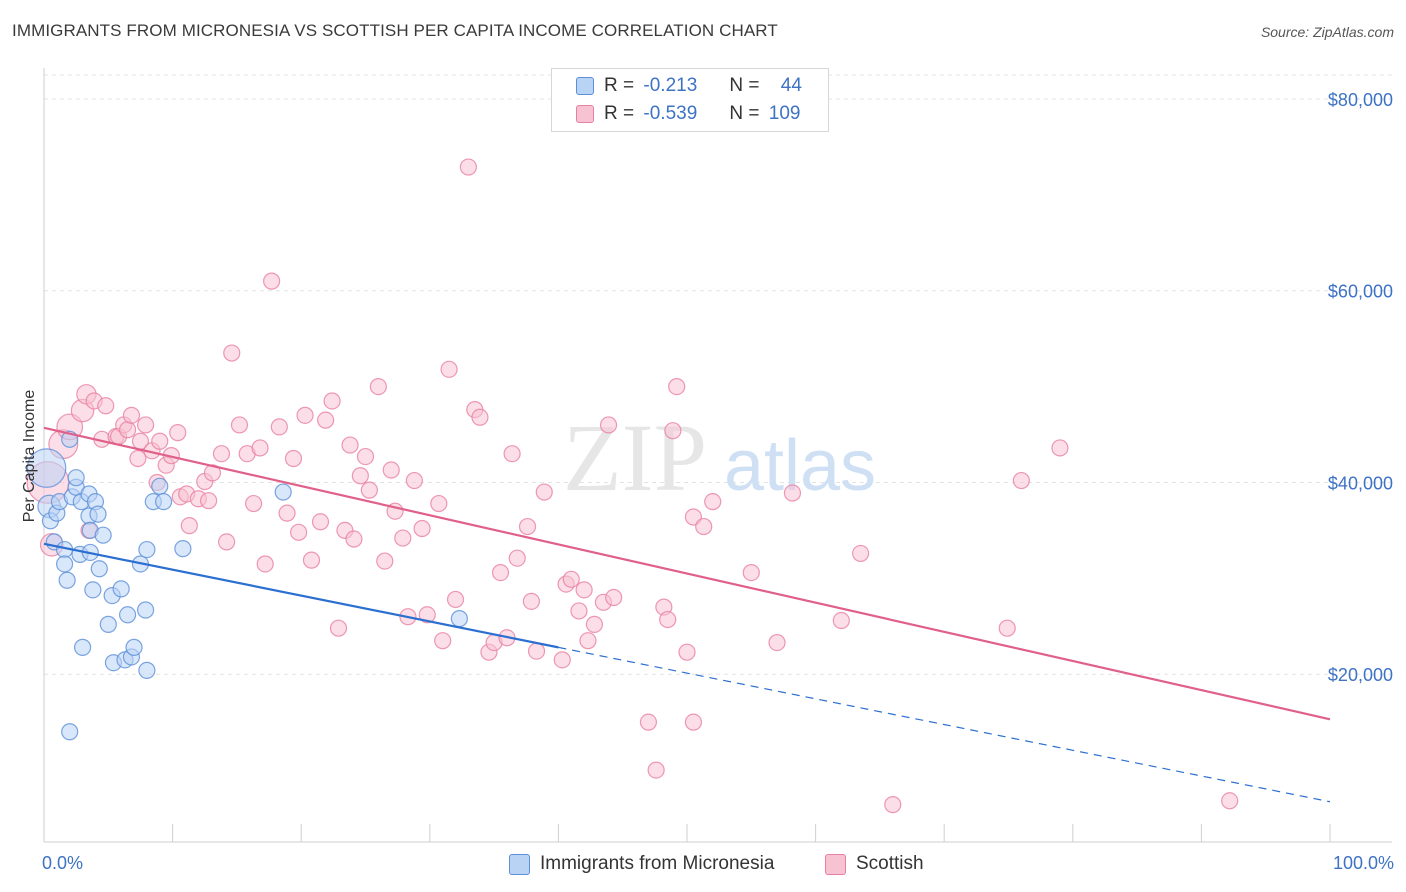 The image size is (1406, 892). Describe the element at coordinates (657, 863) in the screenshot. I see `bottom-legend-label: Immigrants from Micronesia` at that location.